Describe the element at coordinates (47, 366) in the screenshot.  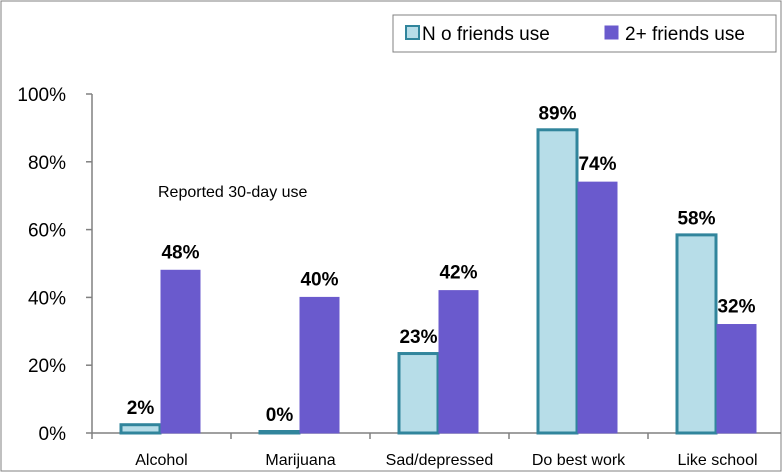
I see `y-tick-label: 20%` at that location.